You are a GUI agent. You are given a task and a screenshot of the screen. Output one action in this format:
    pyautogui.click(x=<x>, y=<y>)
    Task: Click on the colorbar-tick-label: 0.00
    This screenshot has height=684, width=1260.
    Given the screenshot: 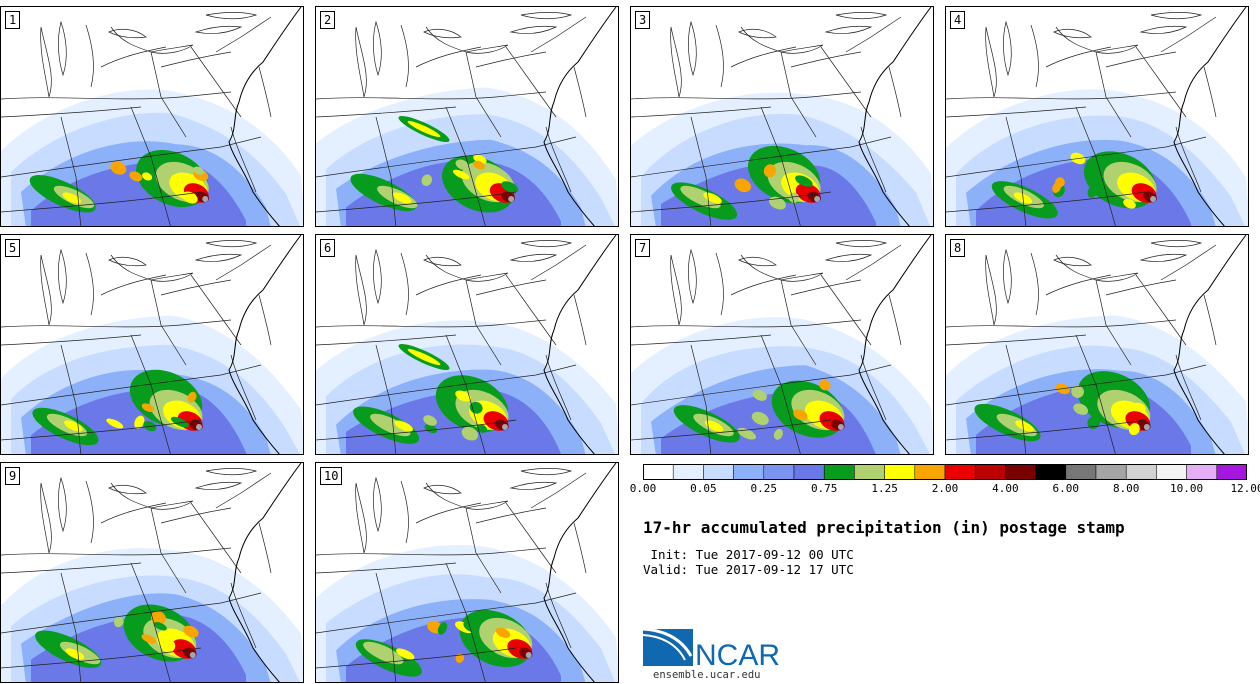 What is the action you would take?
    pyautogui.click(x=643, y=488)
    